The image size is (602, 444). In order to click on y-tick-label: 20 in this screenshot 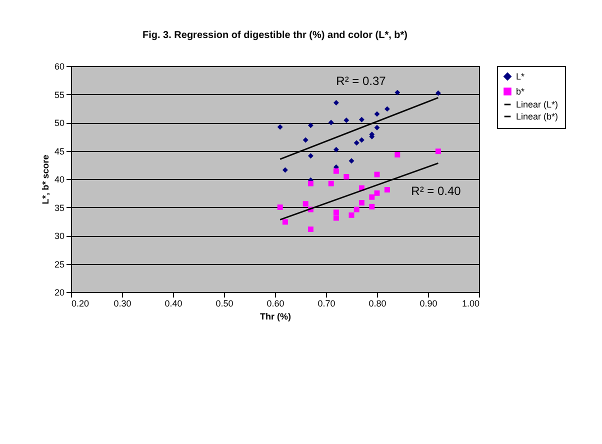, I will do `click(59, 293)`.